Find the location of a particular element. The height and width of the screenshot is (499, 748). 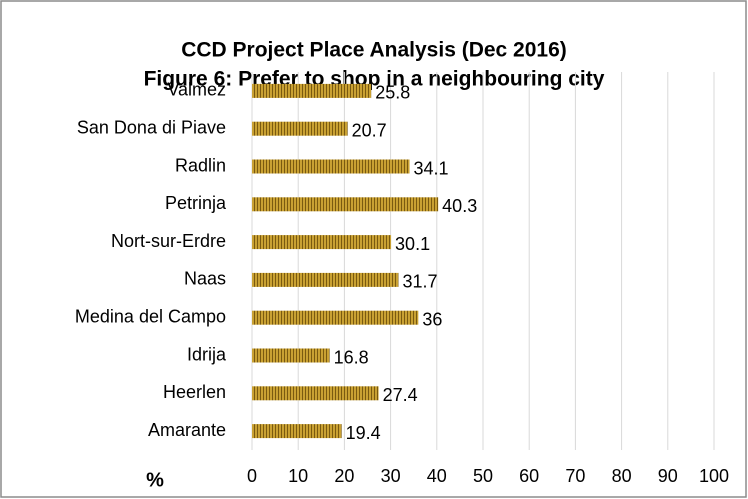

y-tick-label: Idrija is located at coordinates (207, 354).